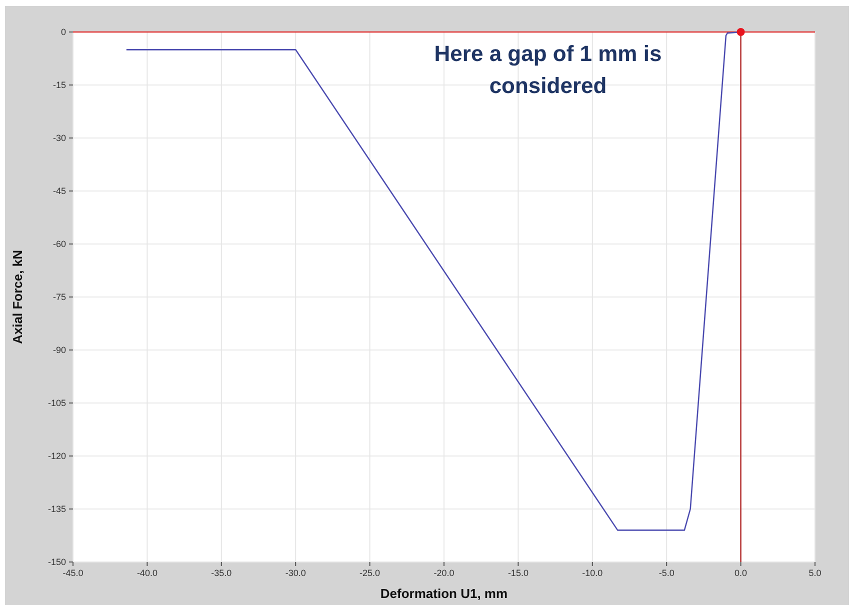  I want to click on y-tick-label: -135, so click(57, 509).